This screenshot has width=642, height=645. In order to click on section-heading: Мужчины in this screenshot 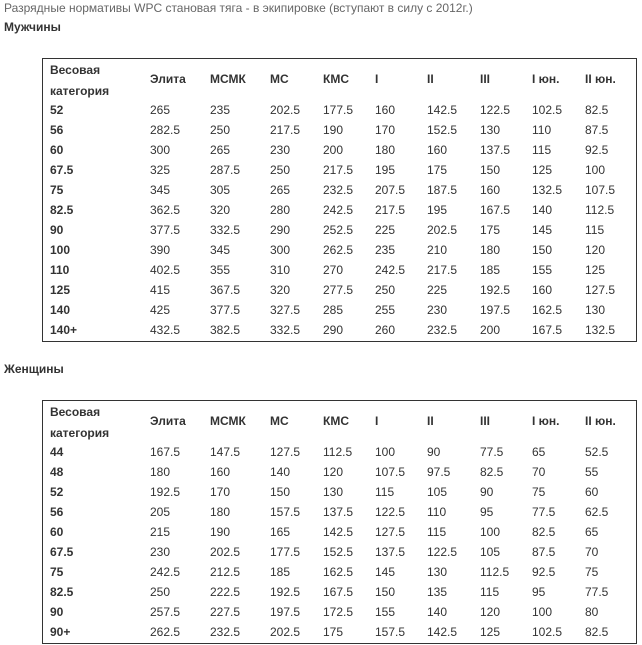, I will do `click(32, 27)`.